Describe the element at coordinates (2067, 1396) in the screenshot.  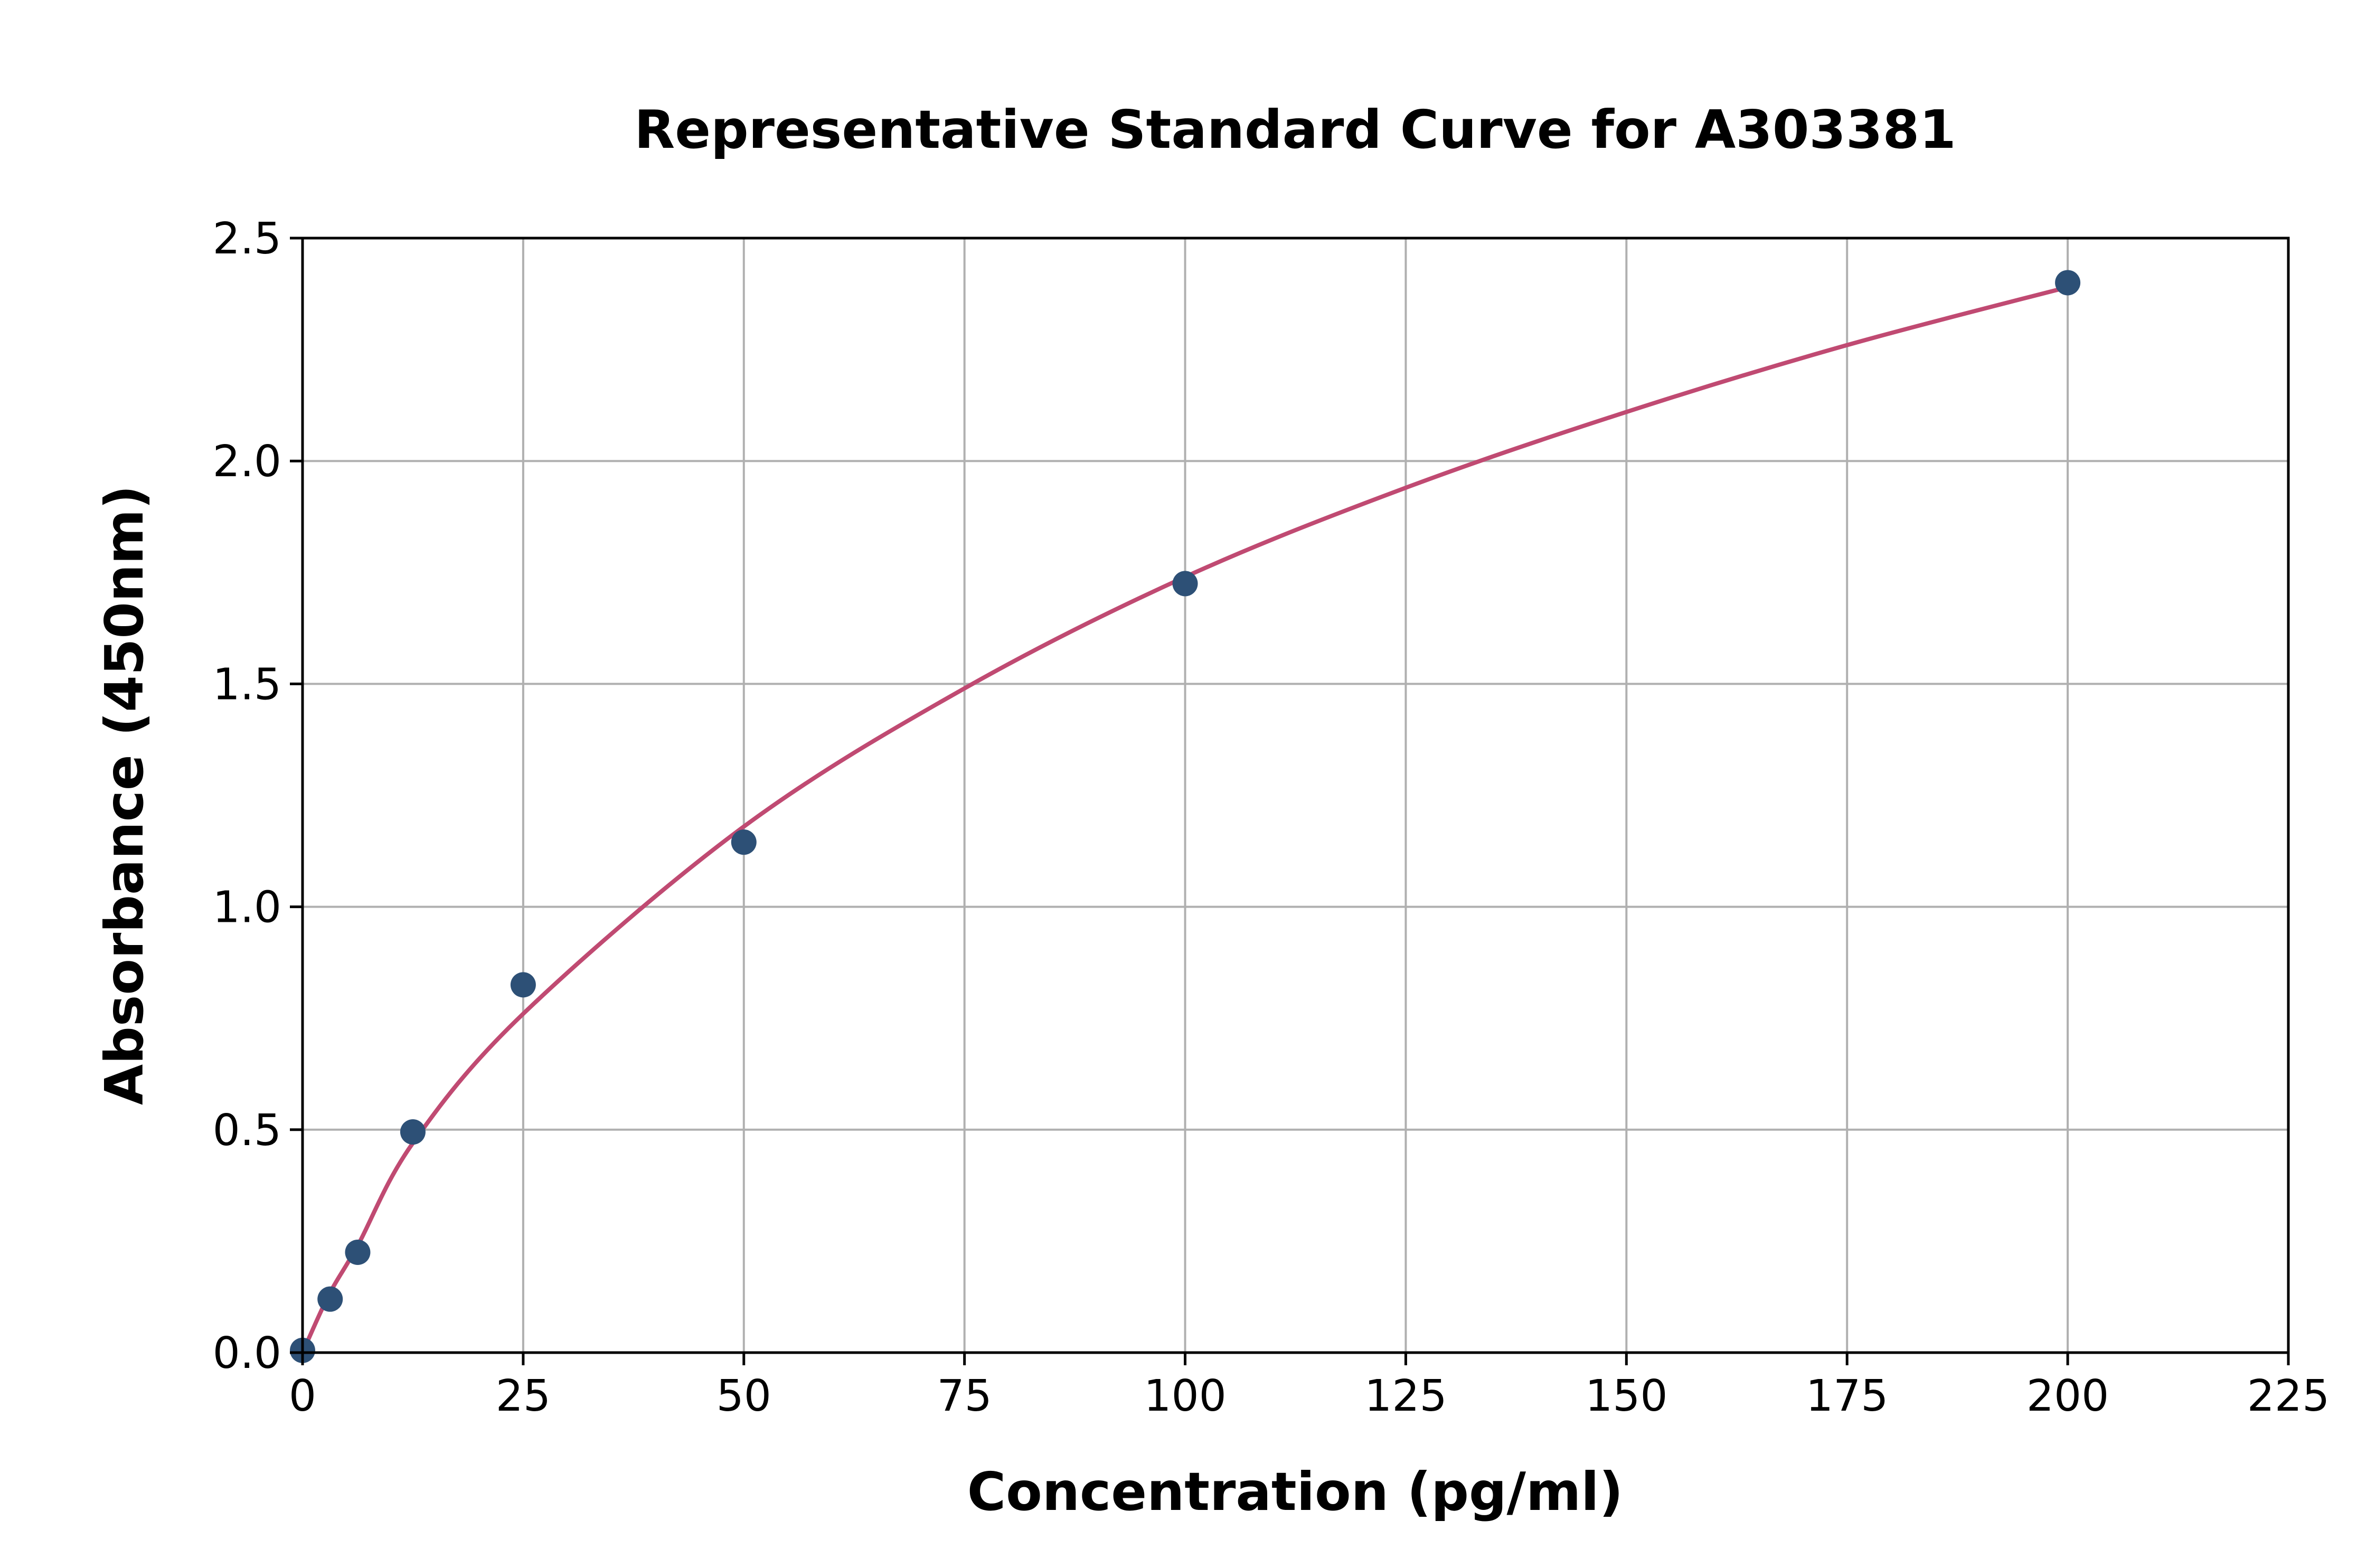
I see `x-tick-label: 200` at that location.